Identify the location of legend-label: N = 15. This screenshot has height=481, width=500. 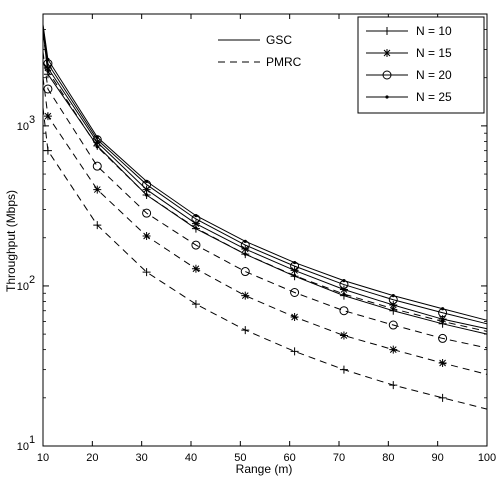
(434, 53).